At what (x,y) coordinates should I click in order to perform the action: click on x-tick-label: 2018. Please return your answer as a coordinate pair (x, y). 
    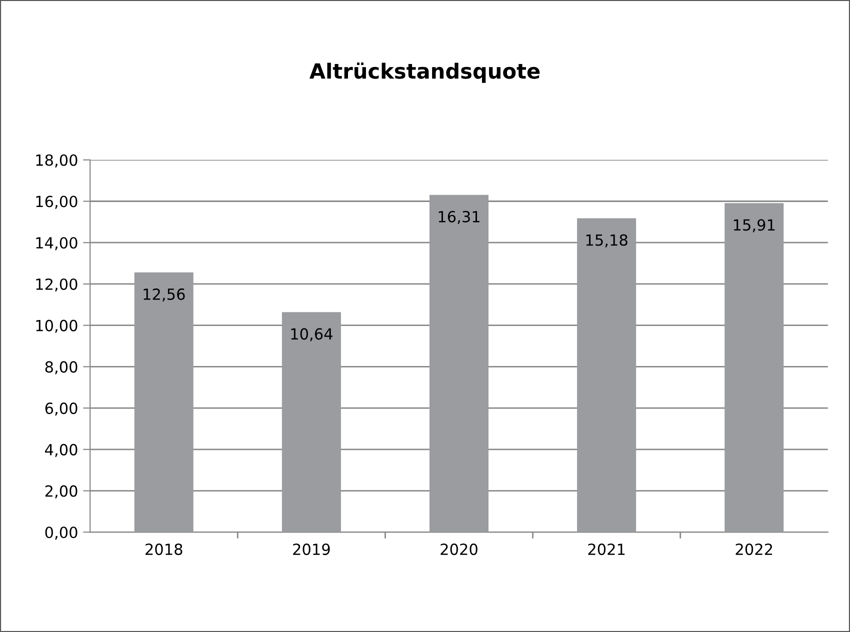
    Looking at the image, I should click on (164, 550).